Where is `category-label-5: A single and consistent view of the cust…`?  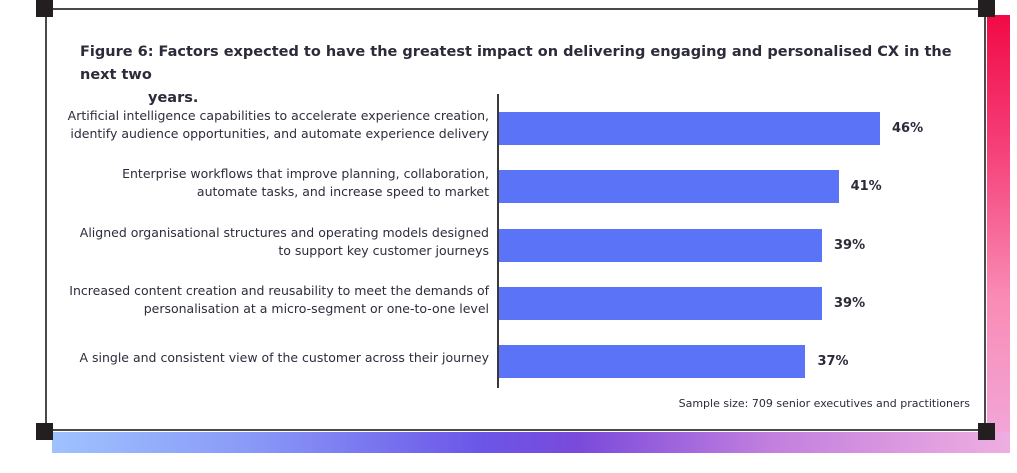 category-label-5: A single and consistent view of the cust… is located at coordinates (284, 358).